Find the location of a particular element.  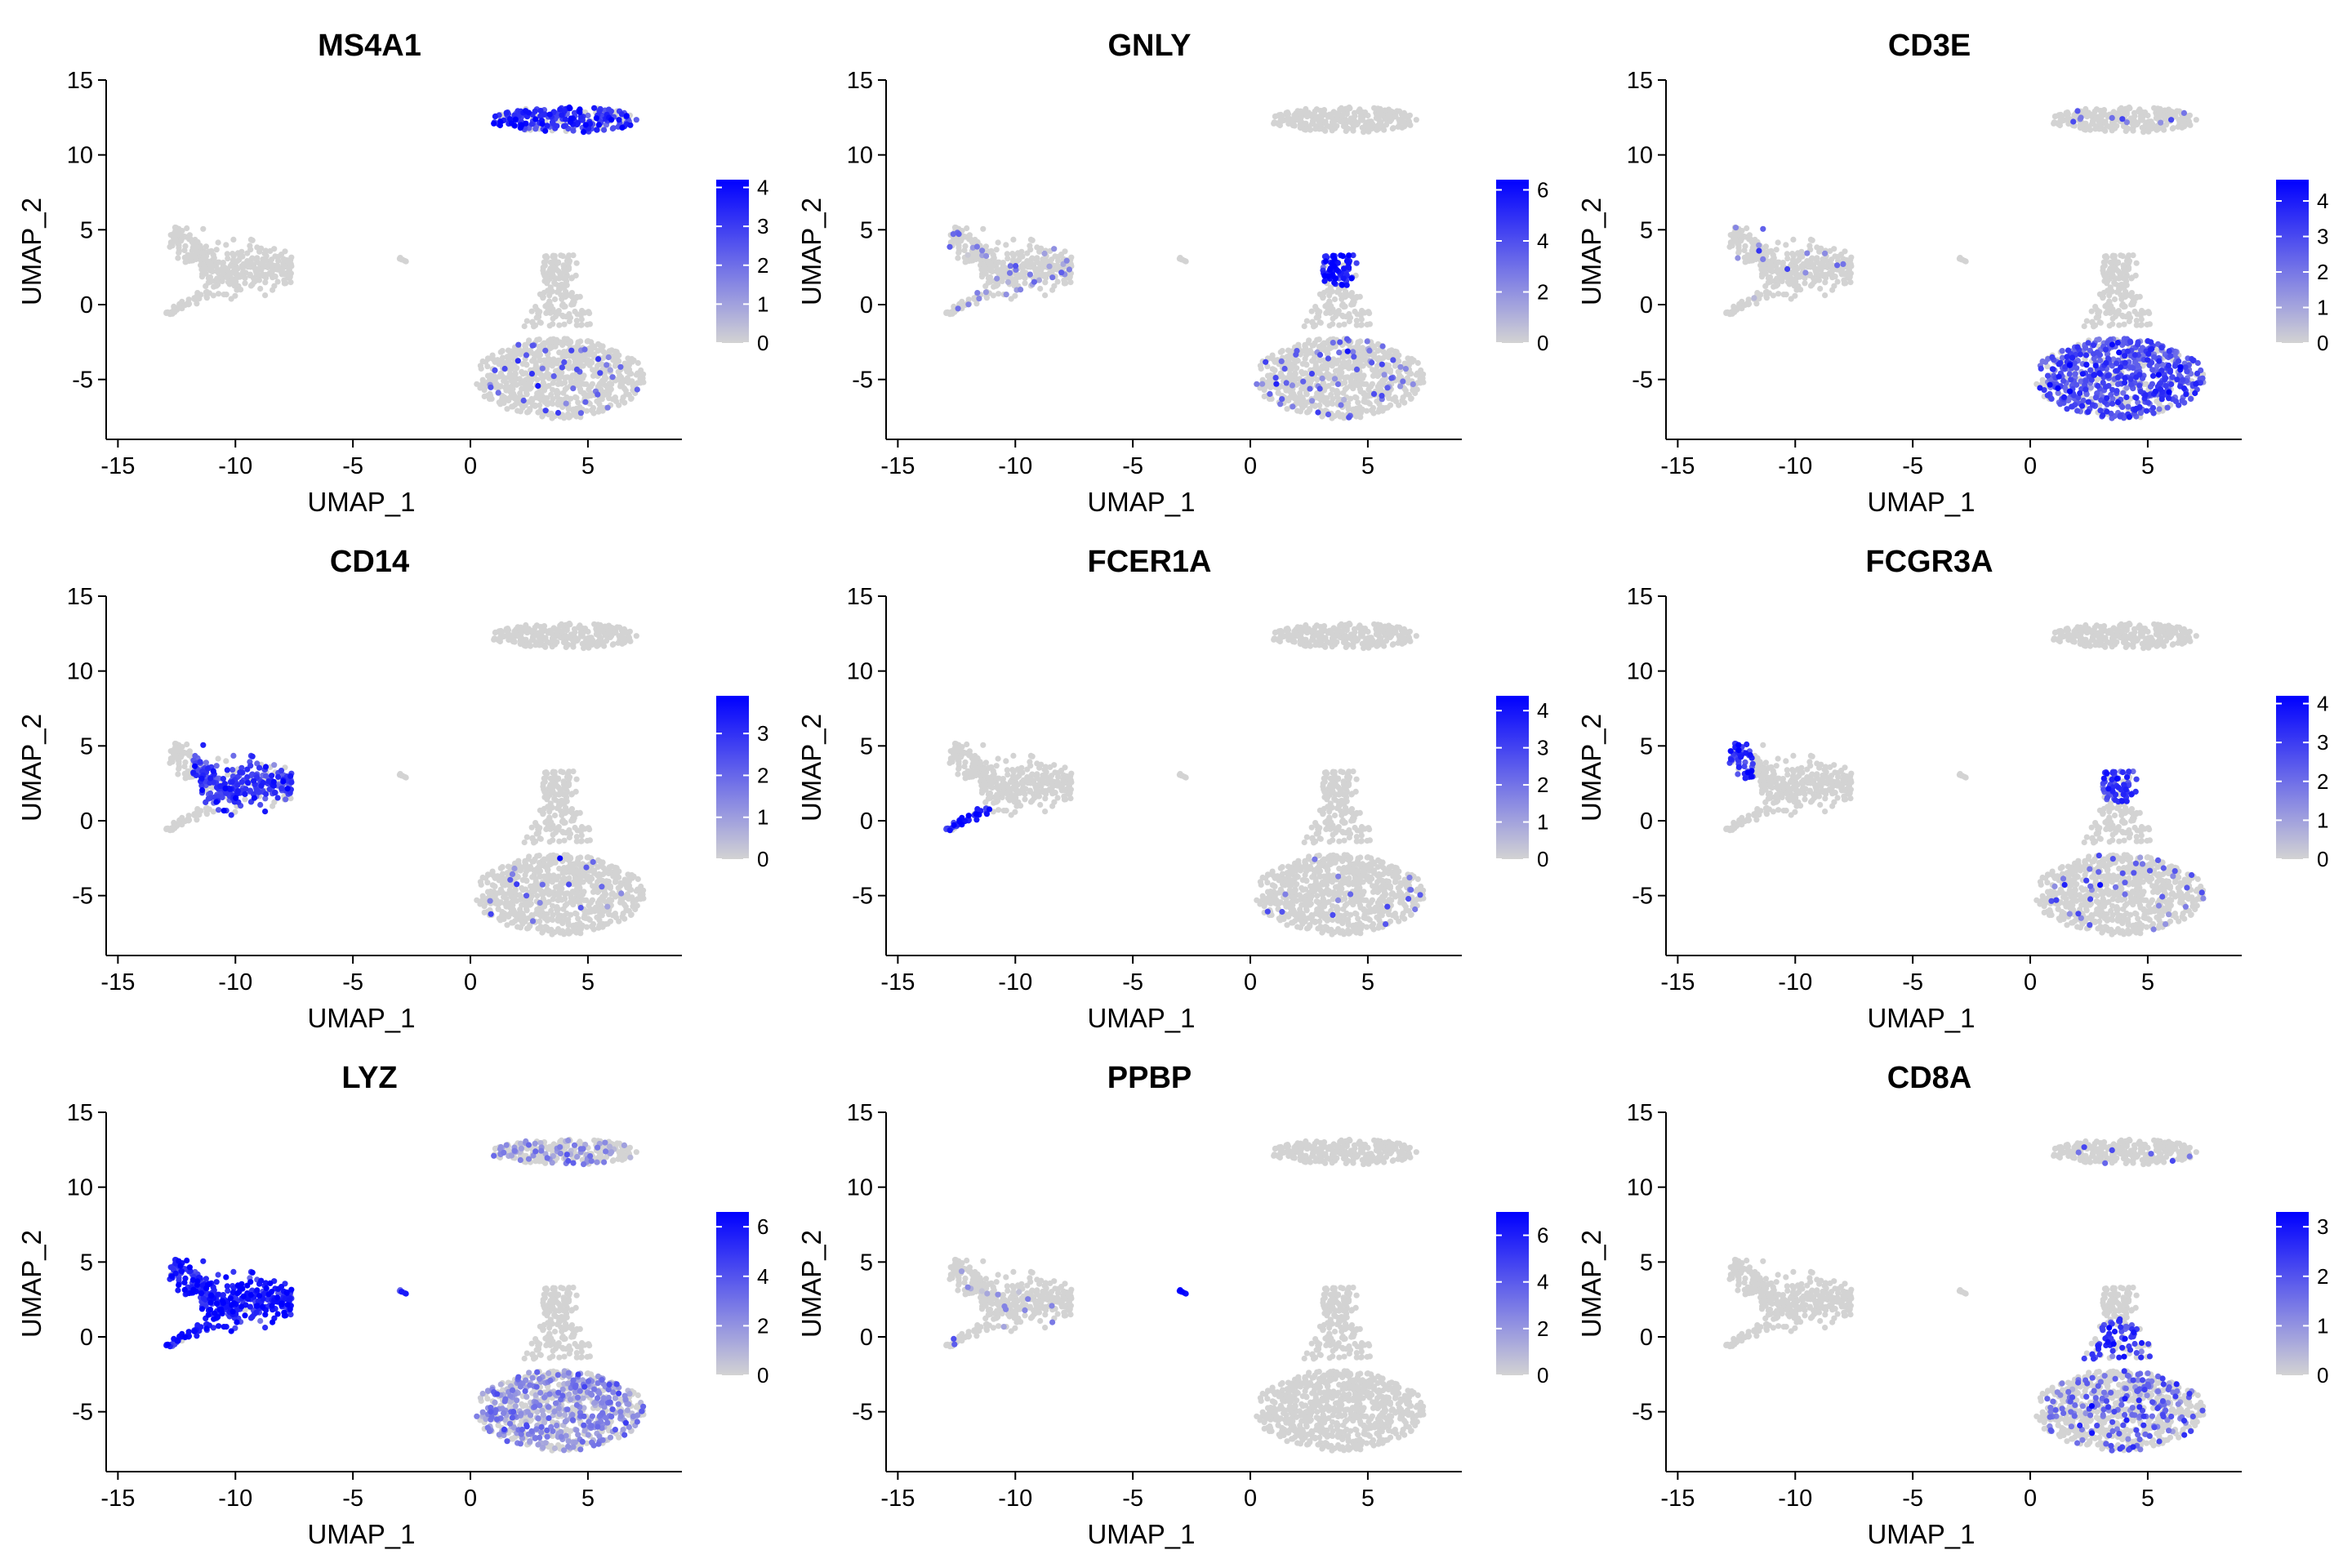

cell-points is located at coordinates (405, 779).